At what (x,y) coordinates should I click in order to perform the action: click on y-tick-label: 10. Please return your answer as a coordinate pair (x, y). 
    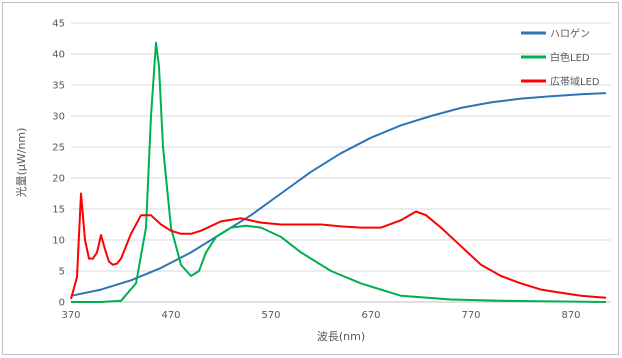
    Looking at the image, I should click on (58, 241).